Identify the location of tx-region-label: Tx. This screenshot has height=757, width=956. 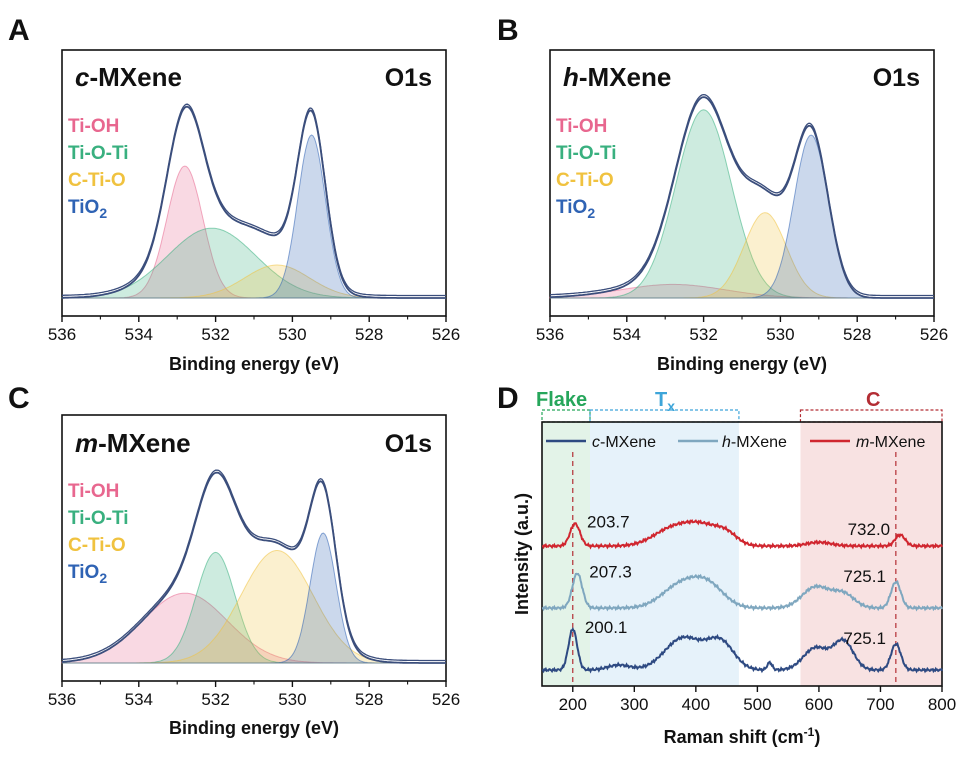
(665, 401).